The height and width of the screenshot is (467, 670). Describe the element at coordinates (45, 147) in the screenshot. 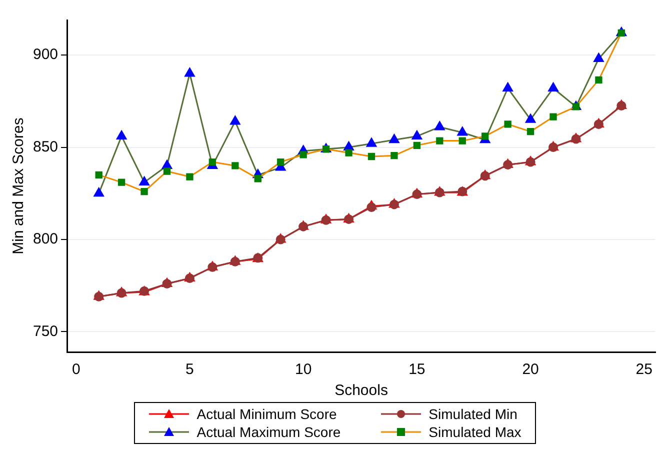

I see `y-tick-label: 850` at that location.